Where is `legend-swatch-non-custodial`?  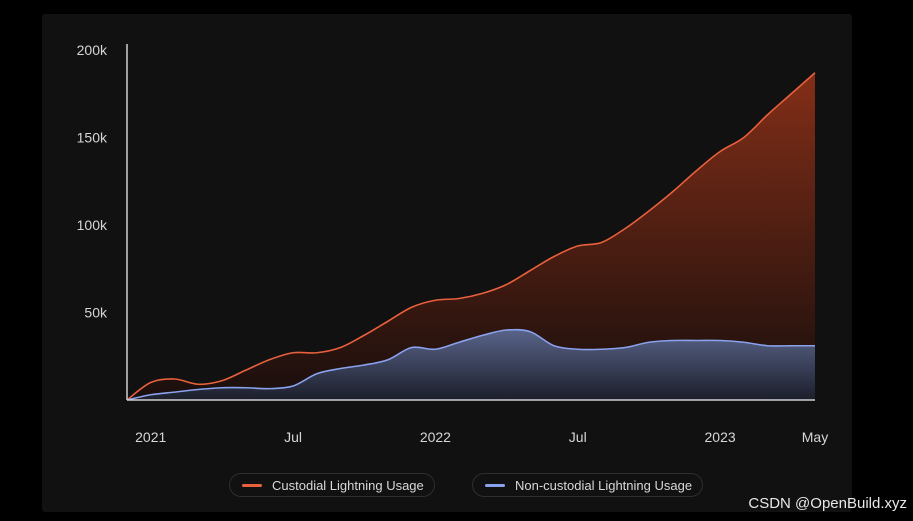 legend-swatch-non-custodial is located at coordinates (495, 485).